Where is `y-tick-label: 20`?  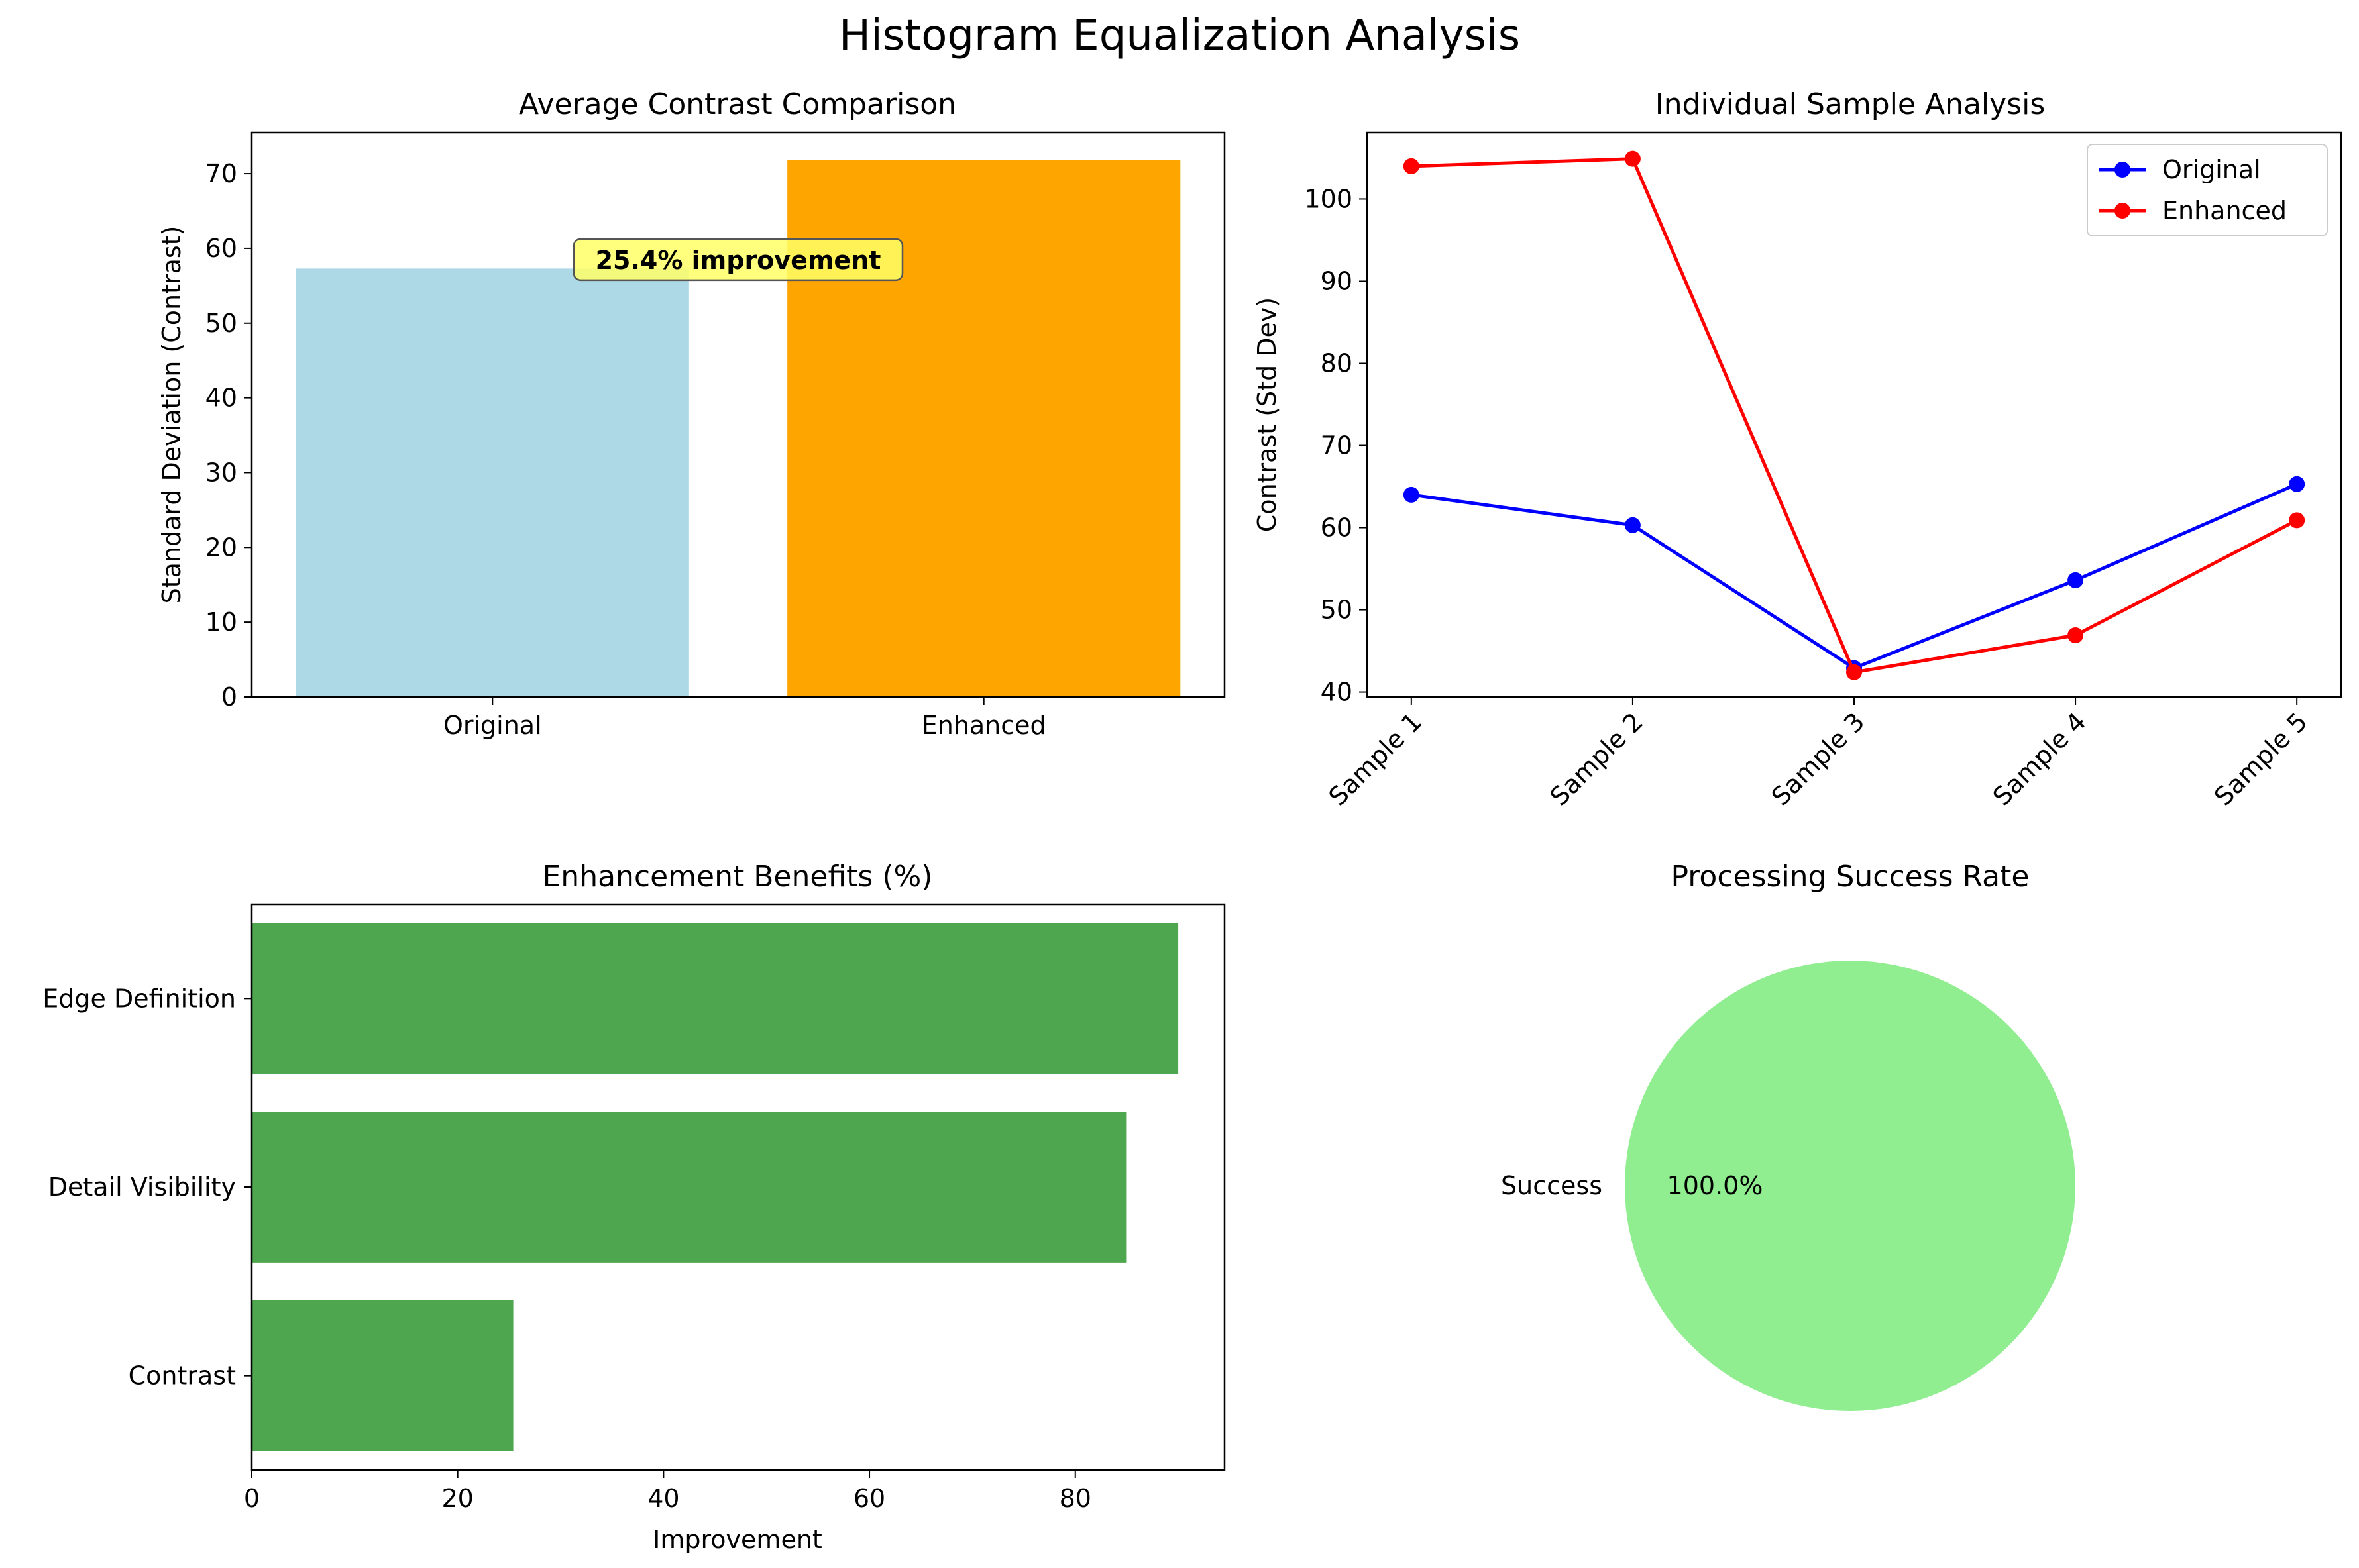 y-tick-label: 20 is located at coordinates (221, 547).